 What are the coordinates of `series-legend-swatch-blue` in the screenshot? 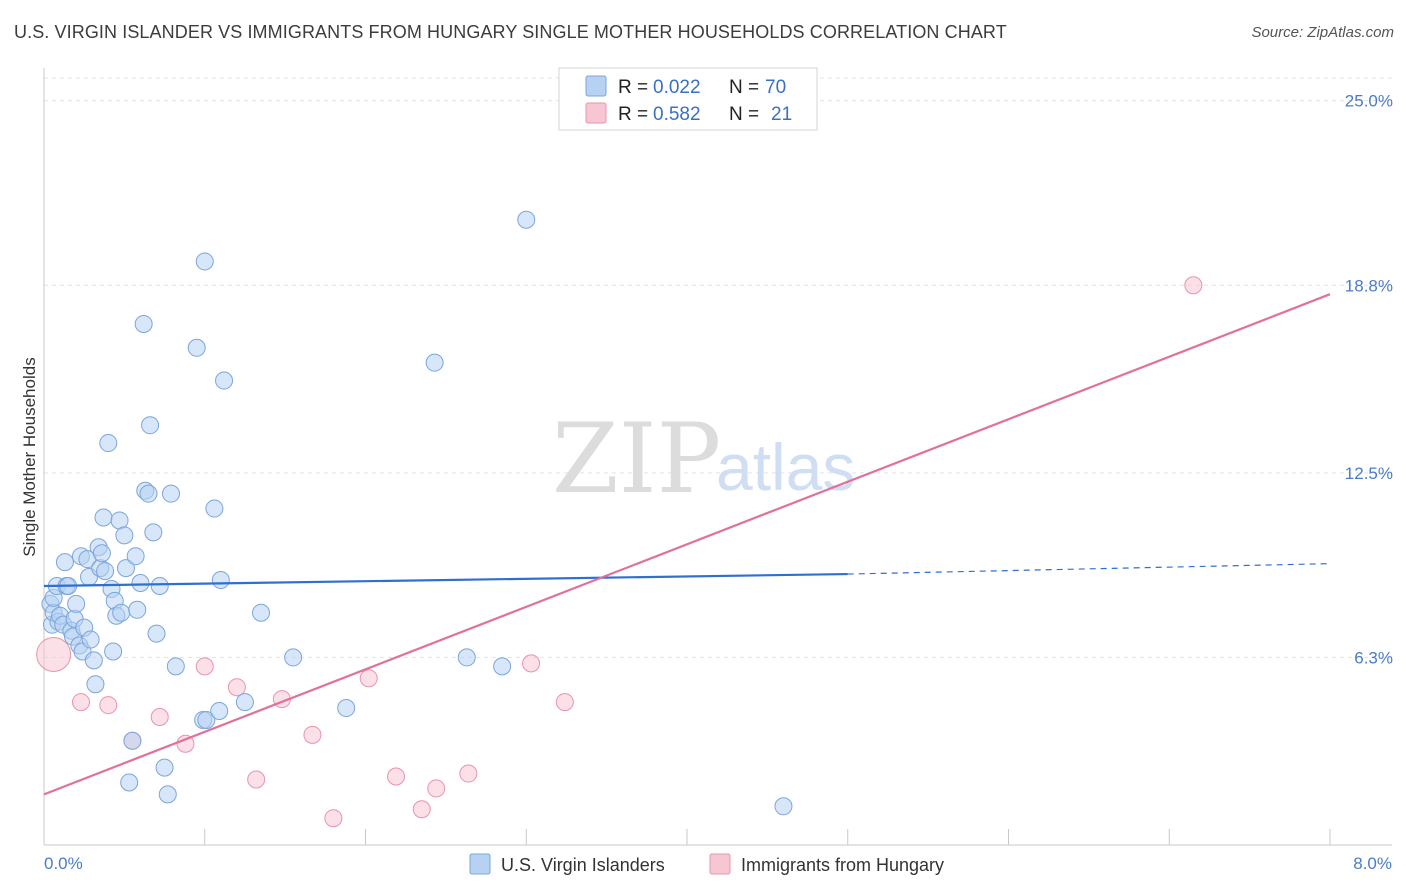 It's located at (480, 864).